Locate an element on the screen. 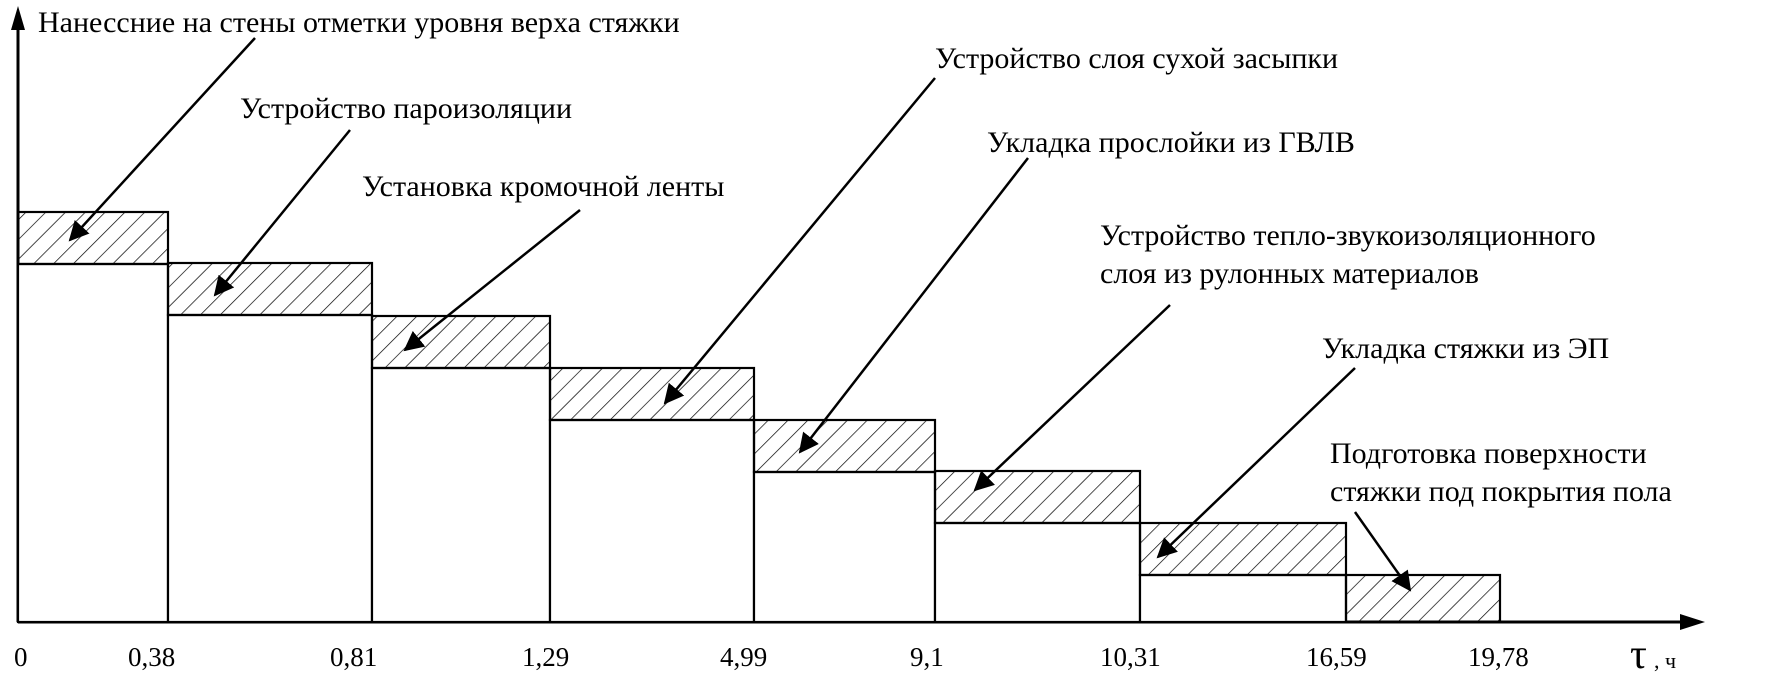  operation-label-line: Устройство пароизоляции is located at coordinates (406, 108).